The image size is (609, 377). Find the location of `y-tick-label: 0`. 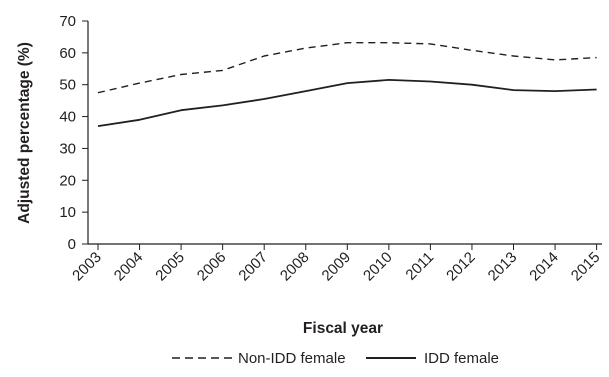

y-tick-label: 0 is located at coordinates (72, 244).